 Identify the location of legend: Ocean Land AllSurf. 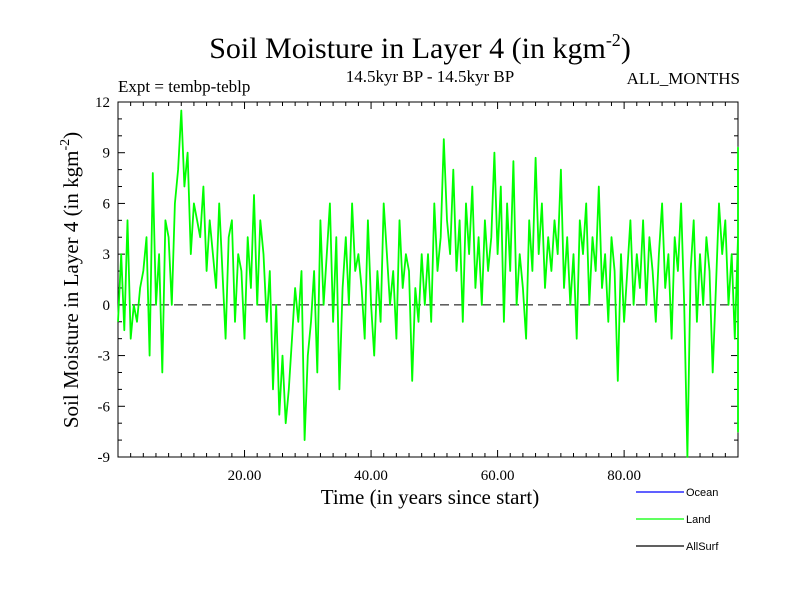
(677, 520).